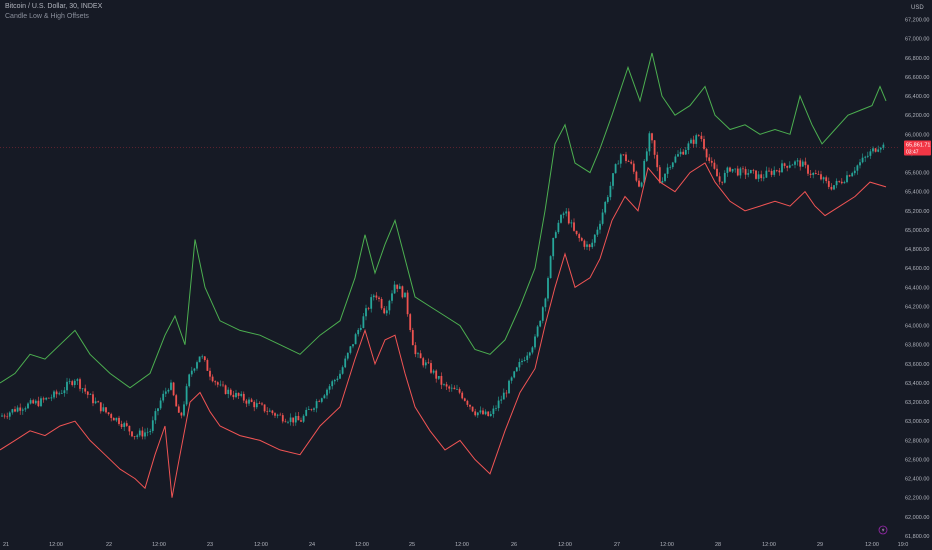 The width and height of the screenshot is (932, 550). Describe the element at coordinates (917, 327) in the screenshot. I see `price-tick-label: 64,000.00` at that location.